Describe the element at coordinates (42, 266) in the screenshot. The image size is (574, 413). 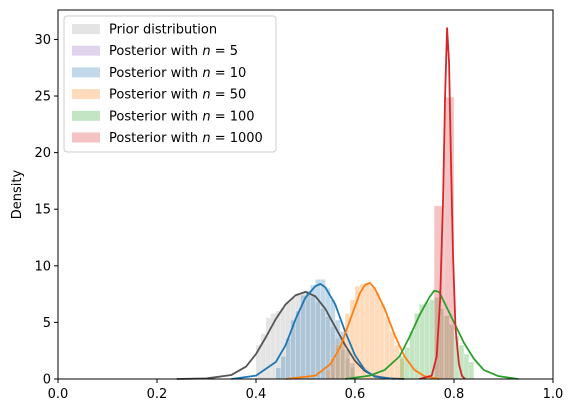
I see `y-tick-label: 10` at that location.